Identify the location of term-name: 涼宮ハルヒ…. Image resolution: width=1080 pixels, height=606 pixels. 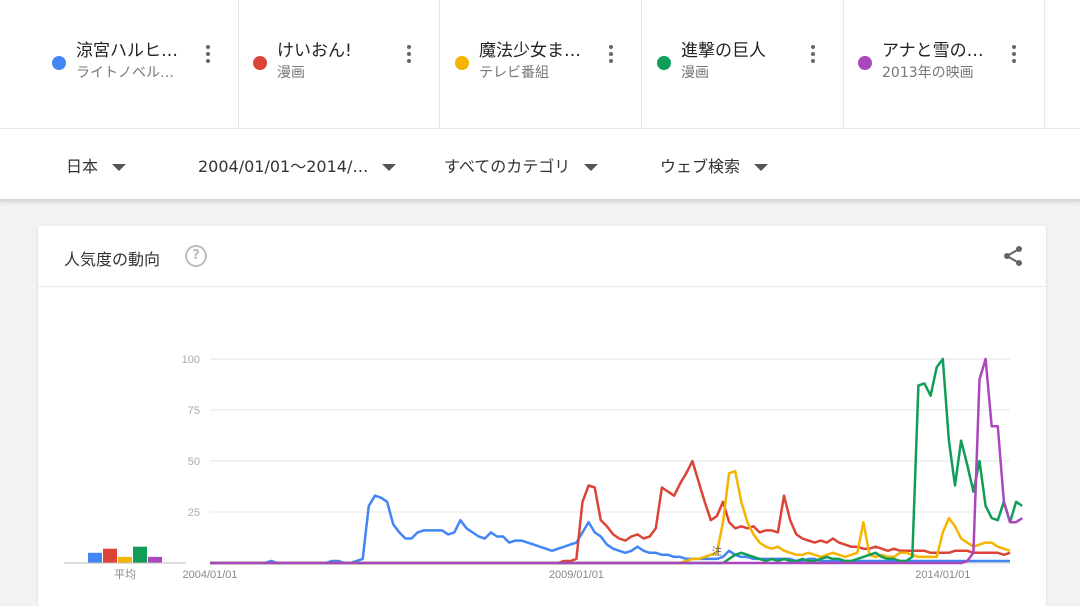
(127, 51).